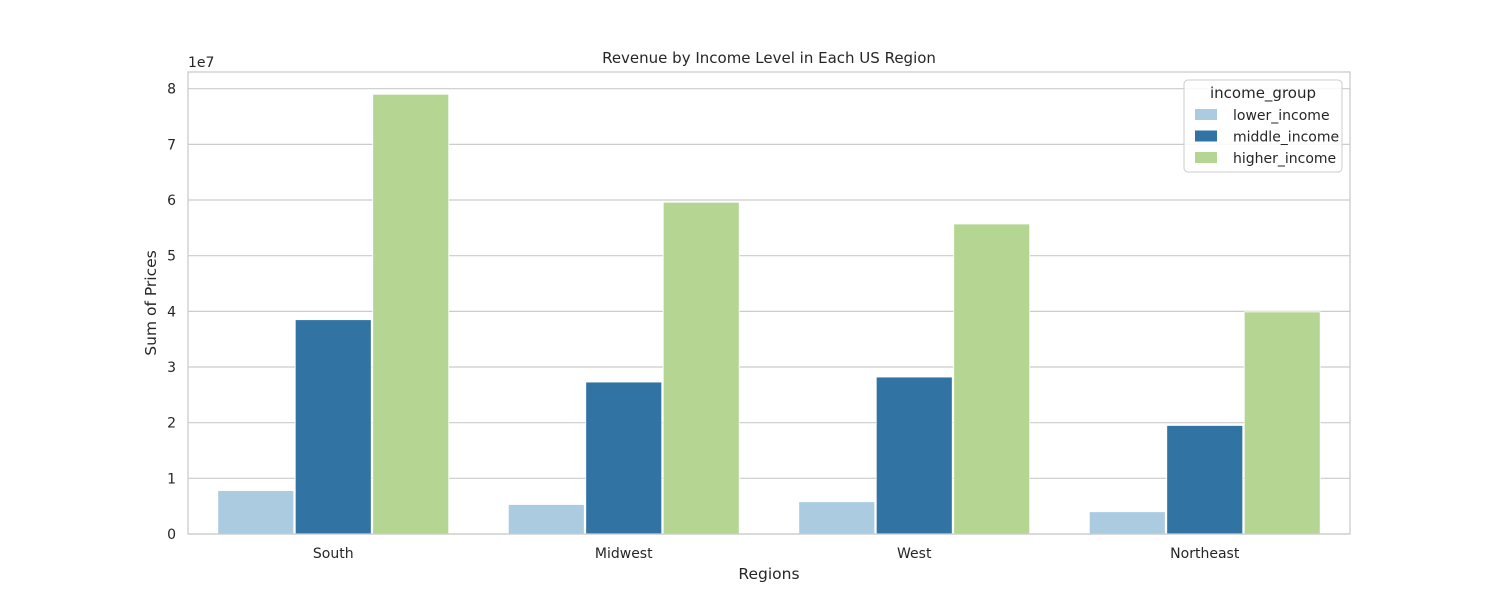 The height and width of the screenshot is (600, 1500). I want to click on bar-middle-income-northeast, so click(1205, 480).